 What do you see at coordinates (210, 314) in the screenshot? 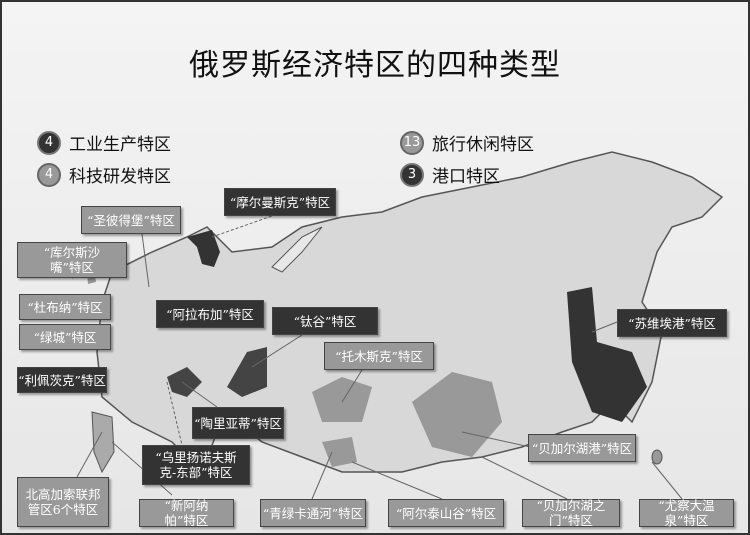
I see `zone-label-alabuga: “阿拉布加”特区` at bounding box center [210, 314].